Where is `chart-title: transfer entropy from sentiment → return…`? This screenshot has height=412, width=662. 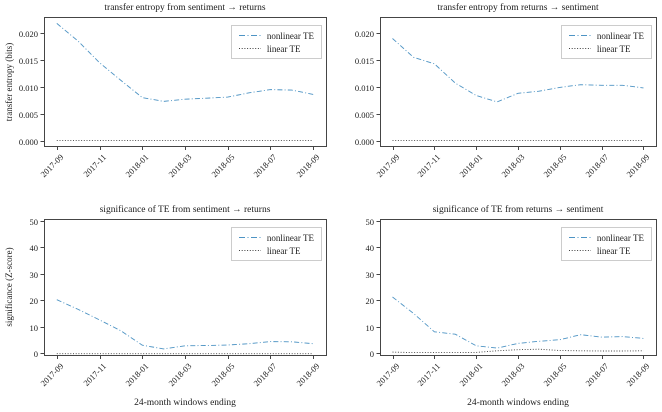
chart-title: transfer entropy from sentiment → return… is located at coordinates (185, 8).